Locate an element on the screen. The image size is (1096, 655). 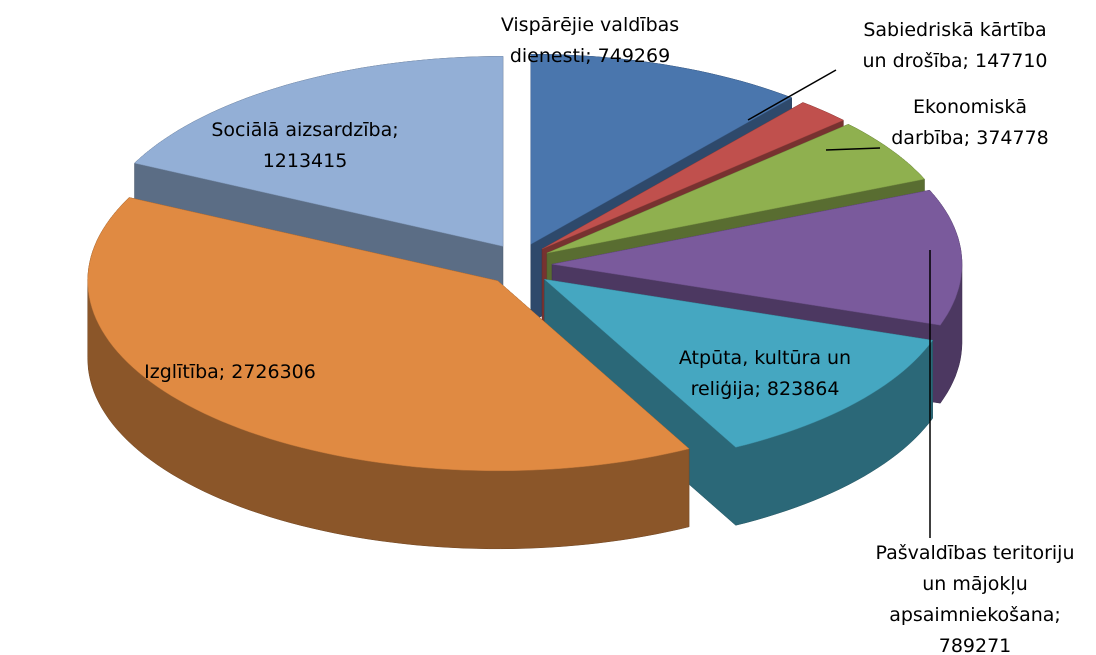
data-label: Izglītība; 2726306 is located at coordinates (230, 372).